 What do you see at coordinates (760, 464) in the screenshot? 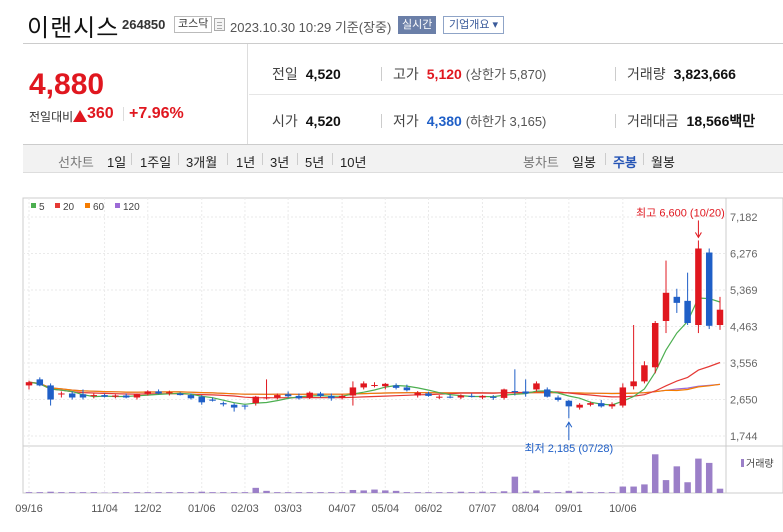
I see `volume-label: 거래량` at bounding box center [760, 464].